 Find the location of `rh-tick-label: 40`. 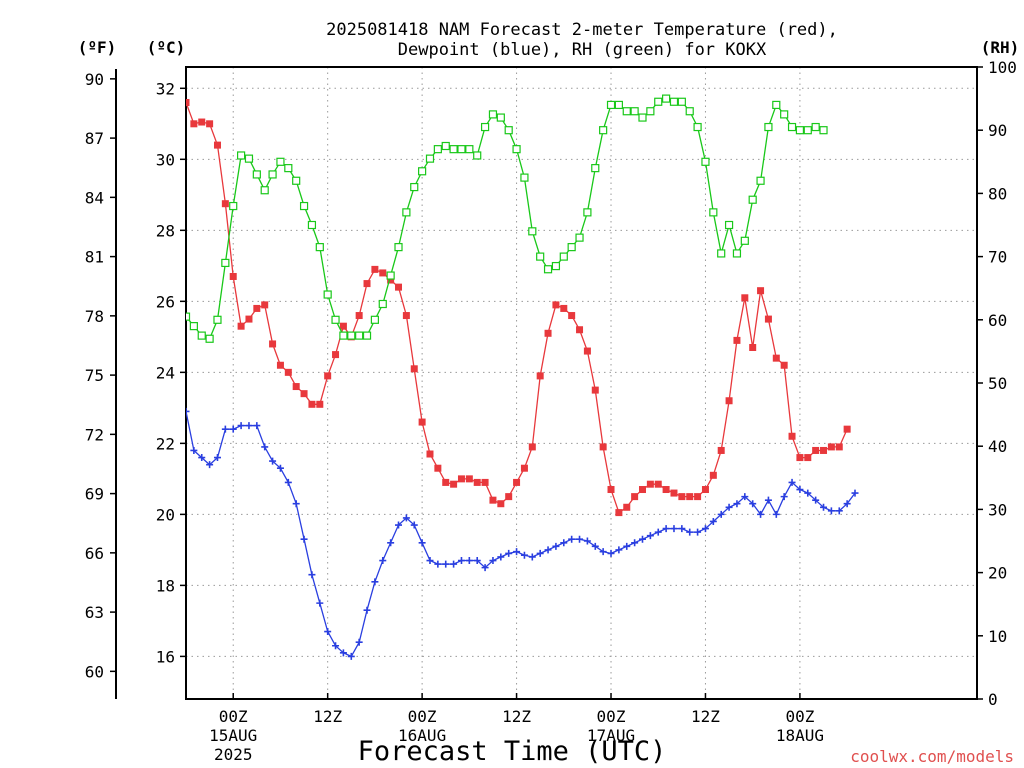

rh-tick-label: 40 is located at coordinates (997, 446).